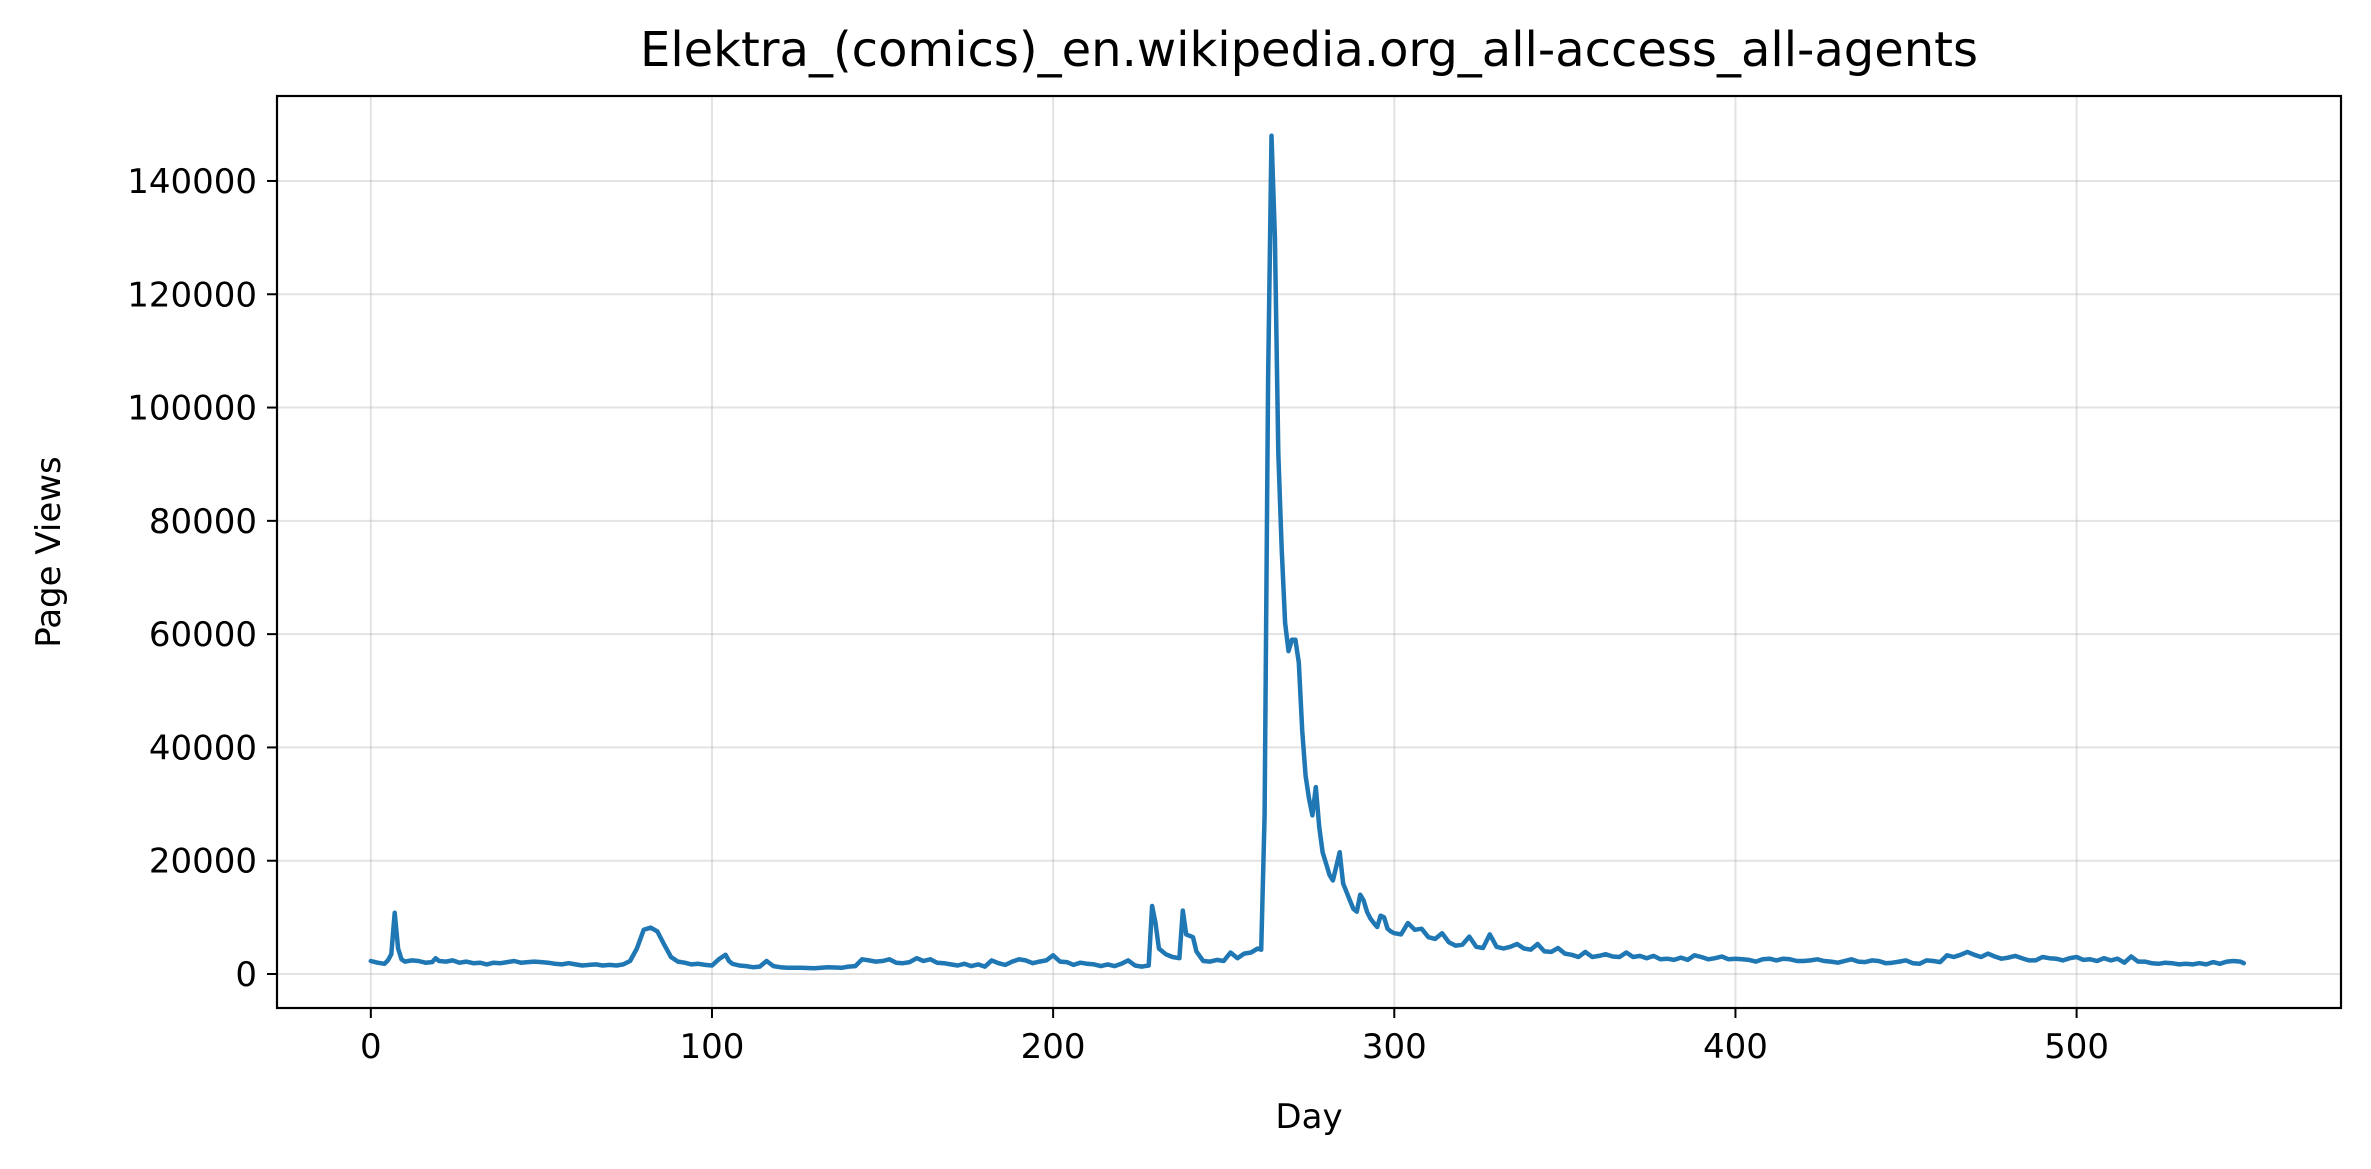 This screenshot has height=1169, width=2371. I want to click on x-tick-label: 200, so click(1053, 1047).